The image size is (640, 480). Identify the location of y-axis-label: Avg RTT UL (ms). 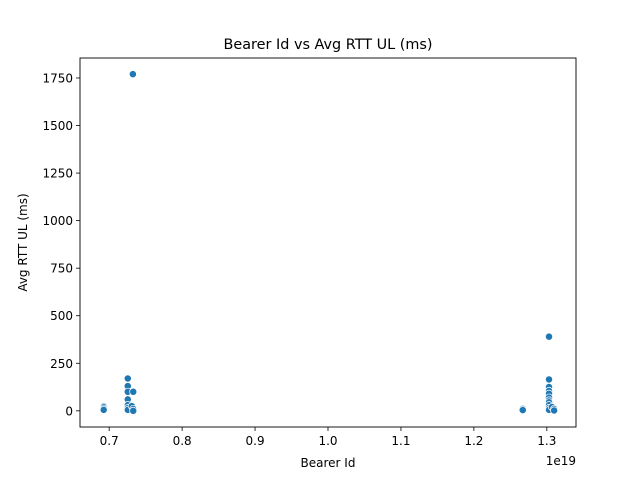
(23, 242).